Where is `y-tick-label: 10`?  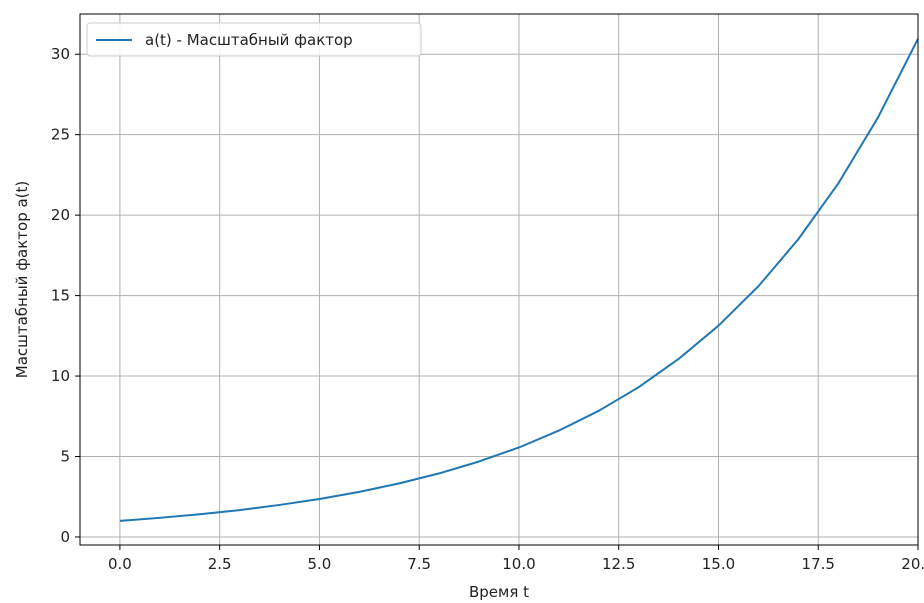 y-tick-label: 10 is located at coordinates (60, 376).